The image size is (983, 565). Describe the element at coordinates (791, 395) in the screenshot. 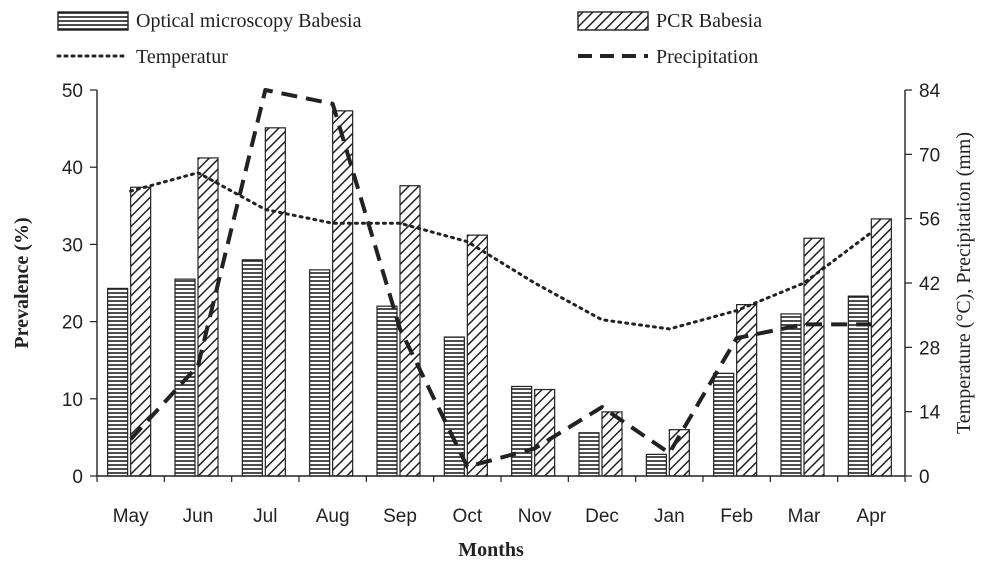

I see `optical-bar-mar` at that location.